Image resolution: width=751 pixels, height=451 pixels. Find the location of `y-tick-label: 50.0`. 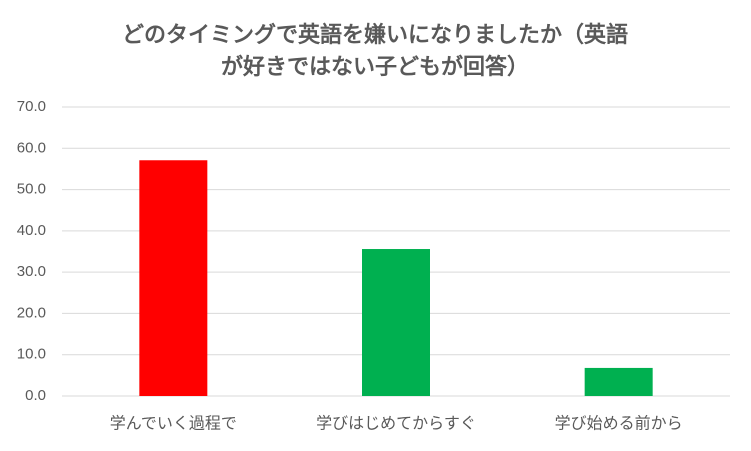

y-tick-label: 50.0 is located at coordinates (31, 189).